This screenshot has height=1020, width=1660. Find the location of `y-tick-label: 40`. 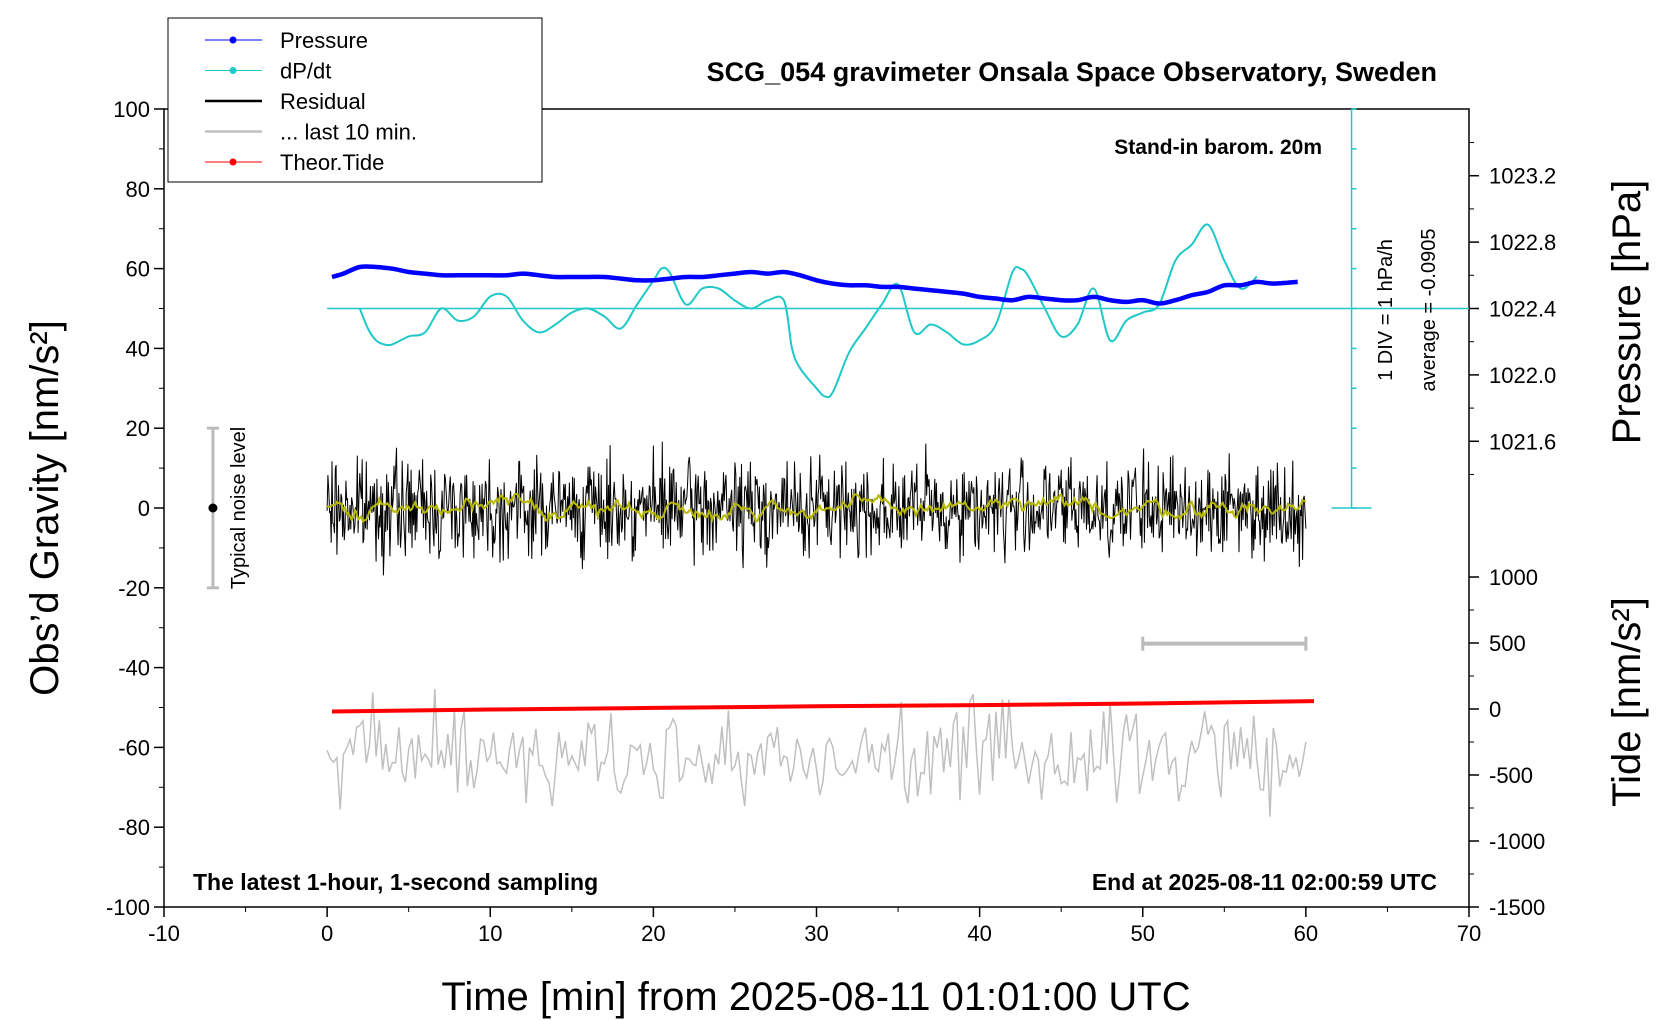

y-tick-label: 40 is located at coordinates (138, 348).